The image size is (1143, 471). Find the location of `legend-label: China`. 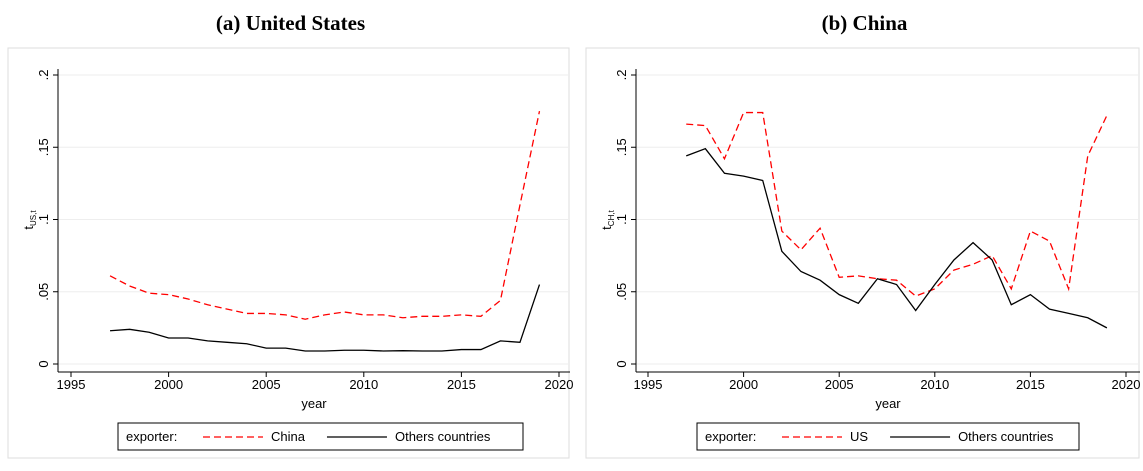

legend-label: China is located at coordinates (288, 436).